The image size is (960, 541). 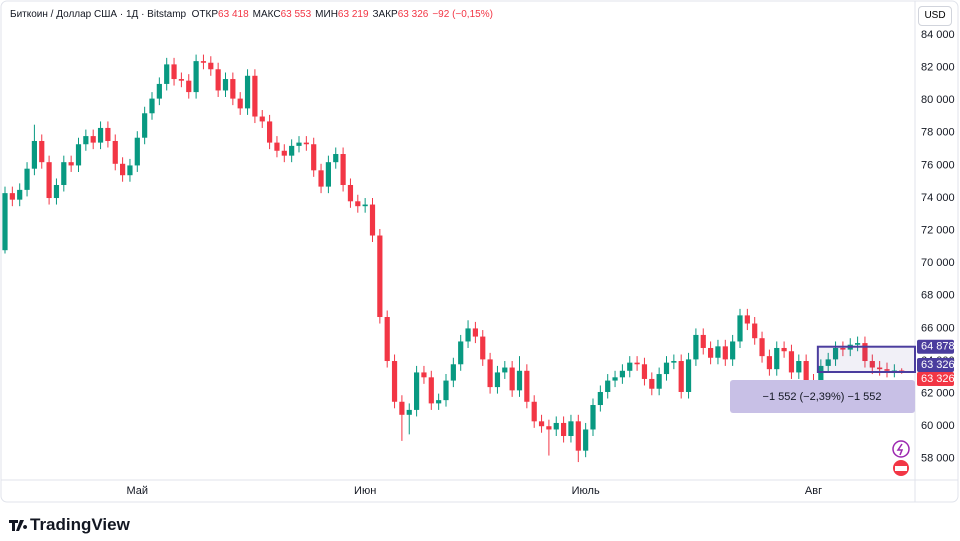 I want to click on y-tick-label: 76 000, so click(x=938, y=165).